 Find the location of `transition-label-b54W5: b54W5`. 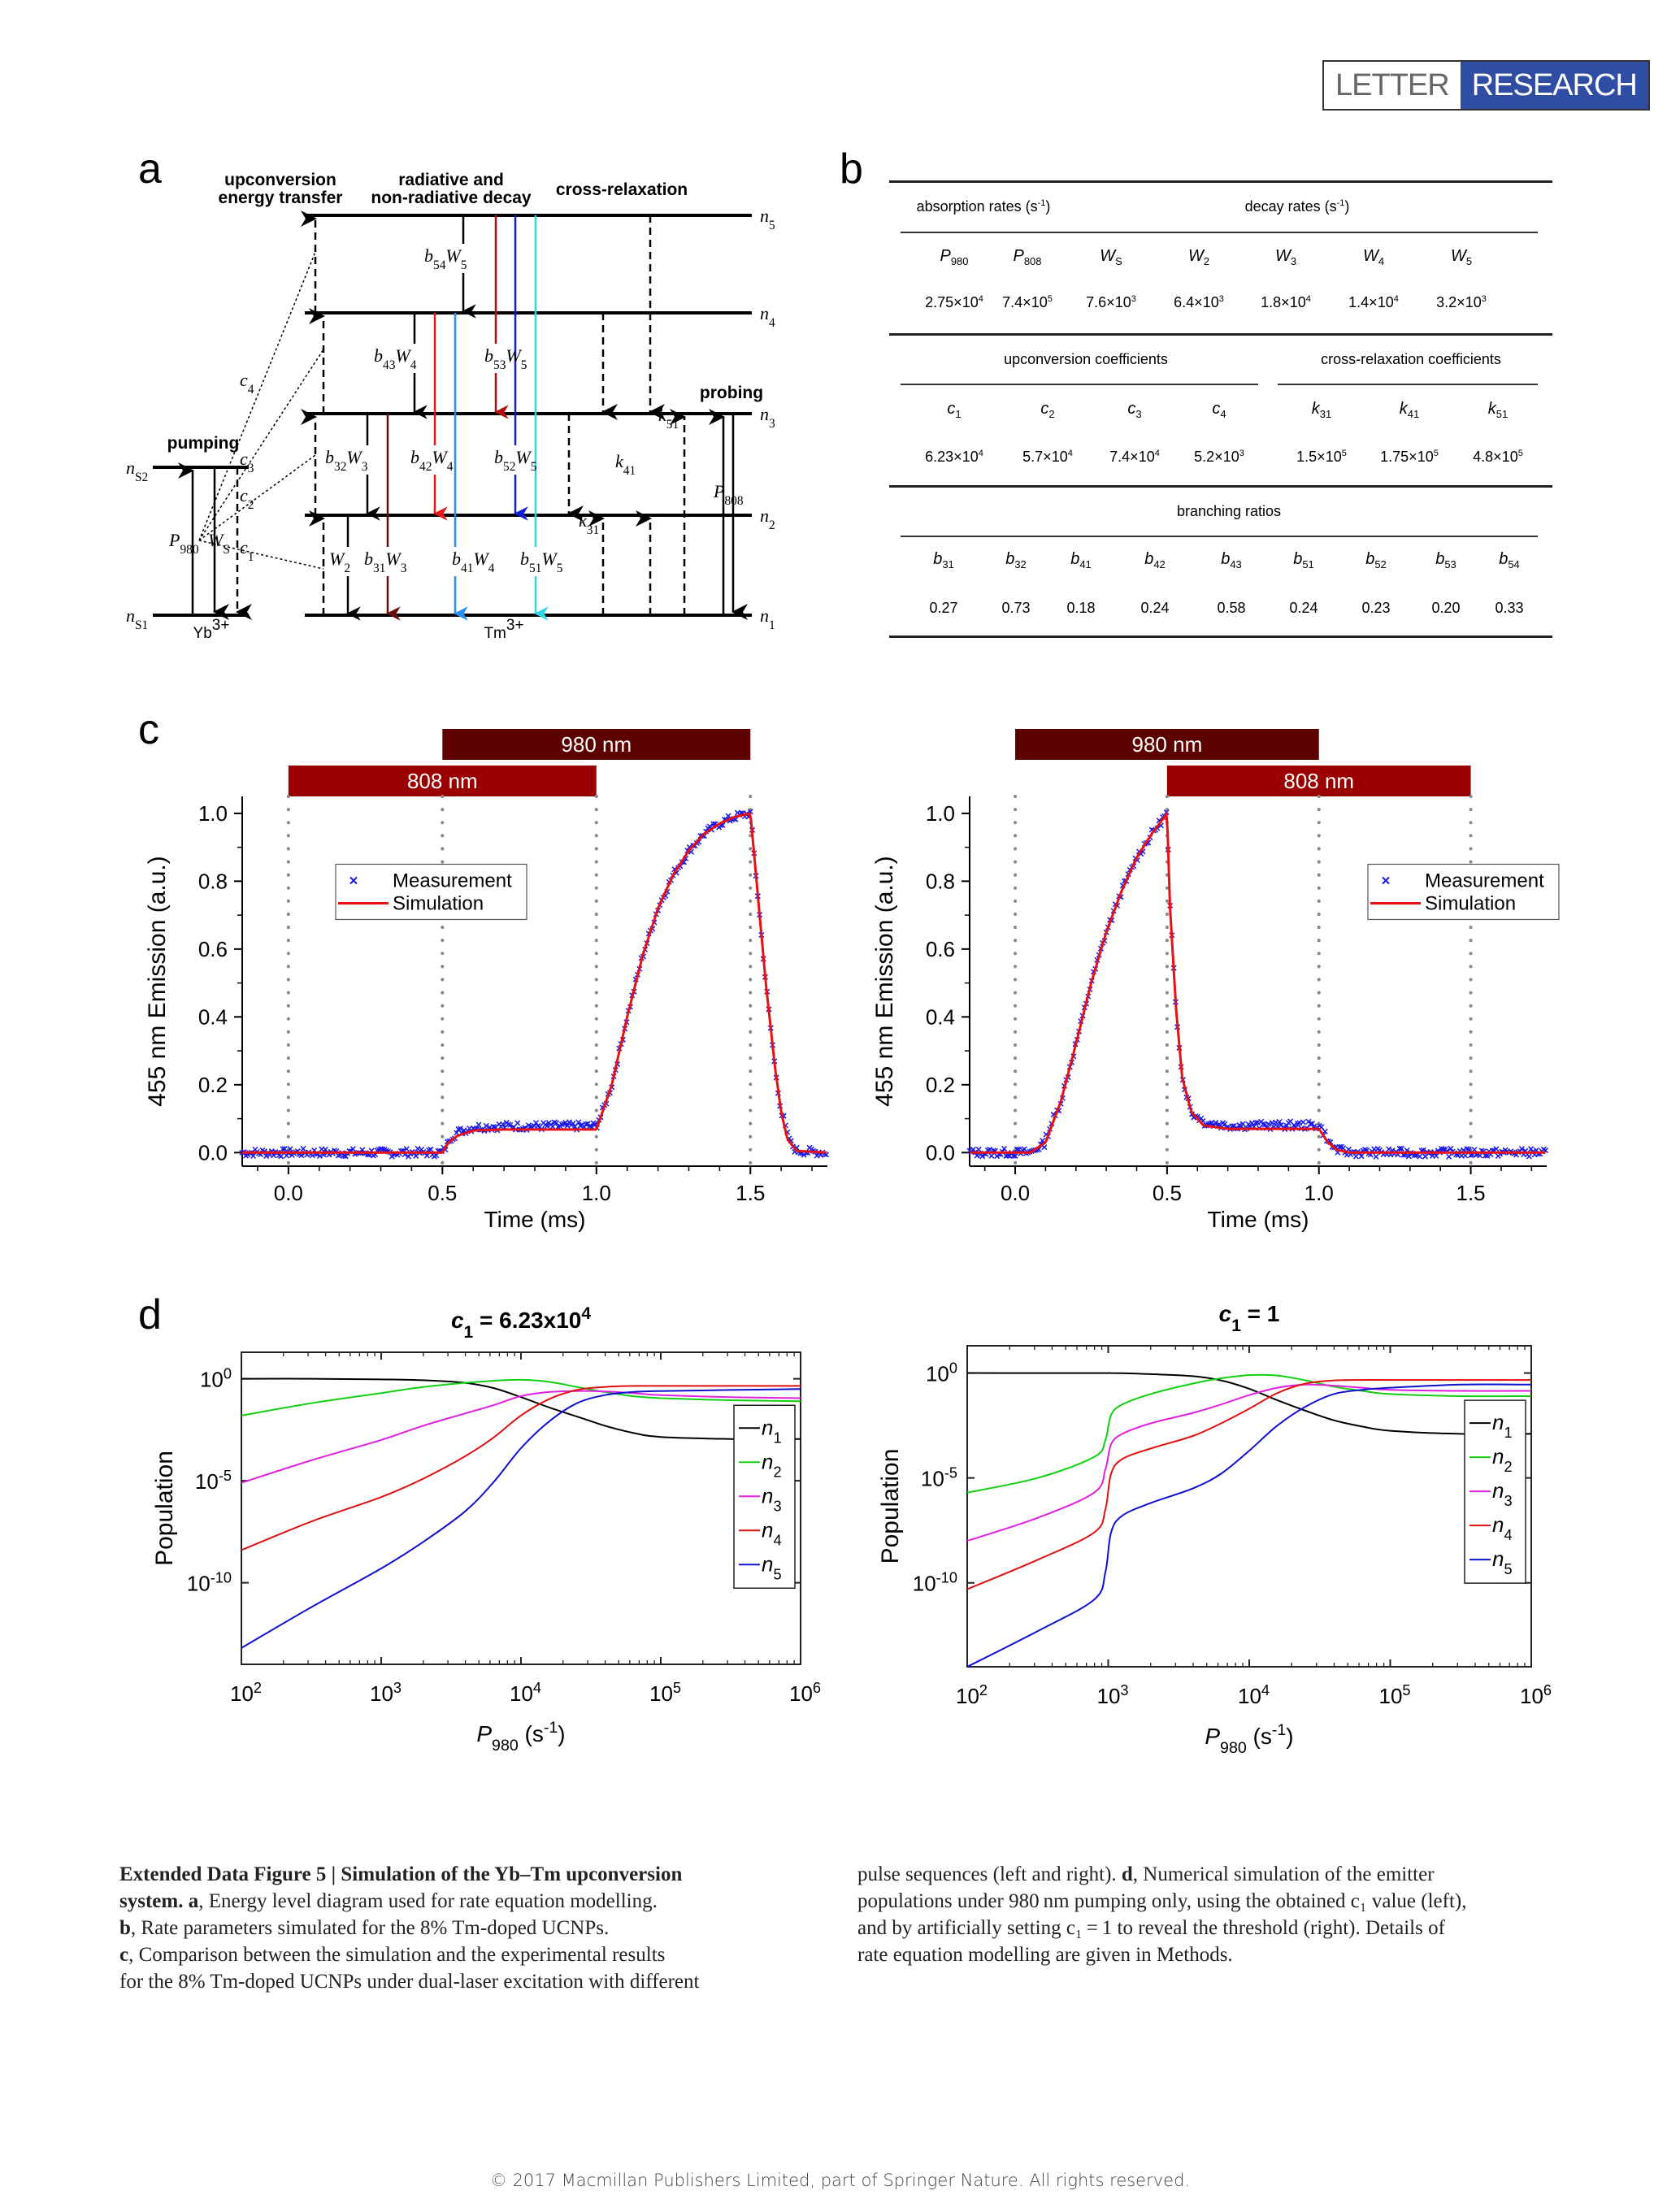

transition-label-b54W5: b54W5 is located at coordinates (445, 259).